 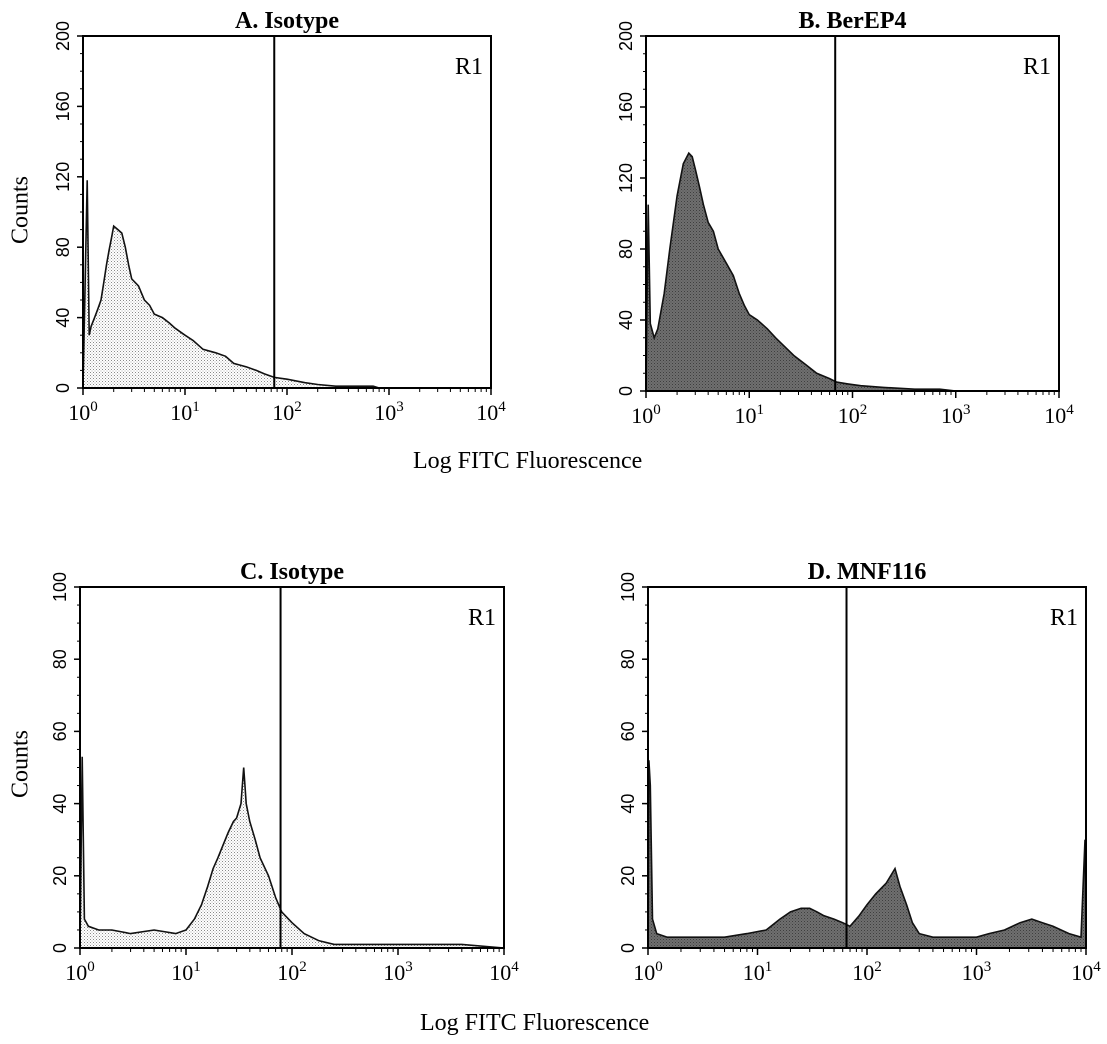 What do you see at coordinates (853, 21) in the screenshot?
I see `chart-title: B. BerEP4` at bounding box center [853, 21].